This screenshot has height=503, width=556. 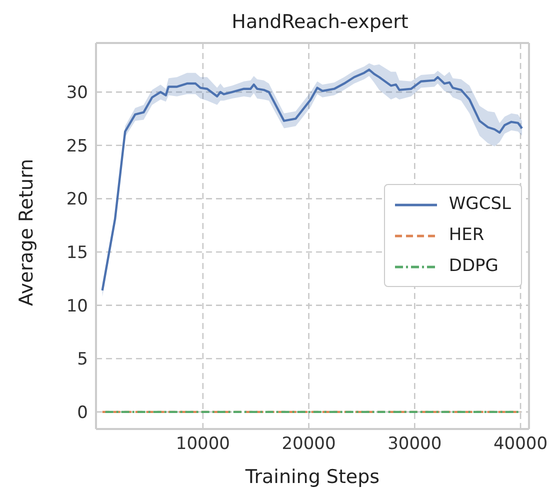 I want to click on x-tick-label: 40000, so click(x=520, y=444).